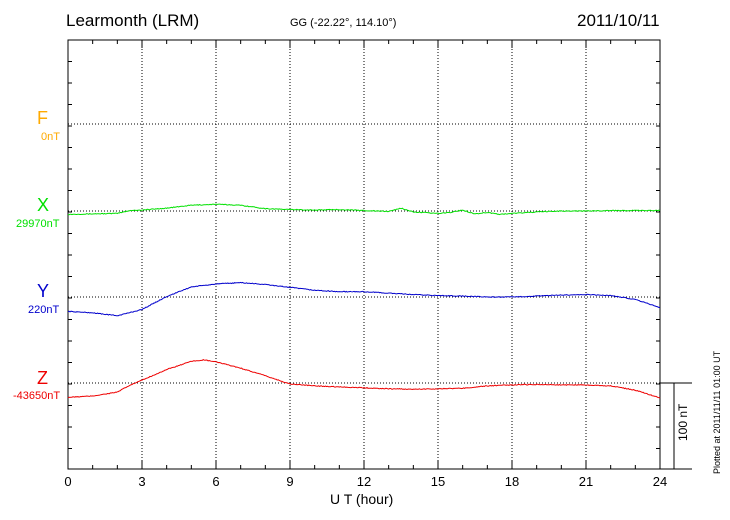  What do you see at coordinates (586, 481) in the screenshot?
I see `x-tick-label: 21` at bounding box center [586, 481].